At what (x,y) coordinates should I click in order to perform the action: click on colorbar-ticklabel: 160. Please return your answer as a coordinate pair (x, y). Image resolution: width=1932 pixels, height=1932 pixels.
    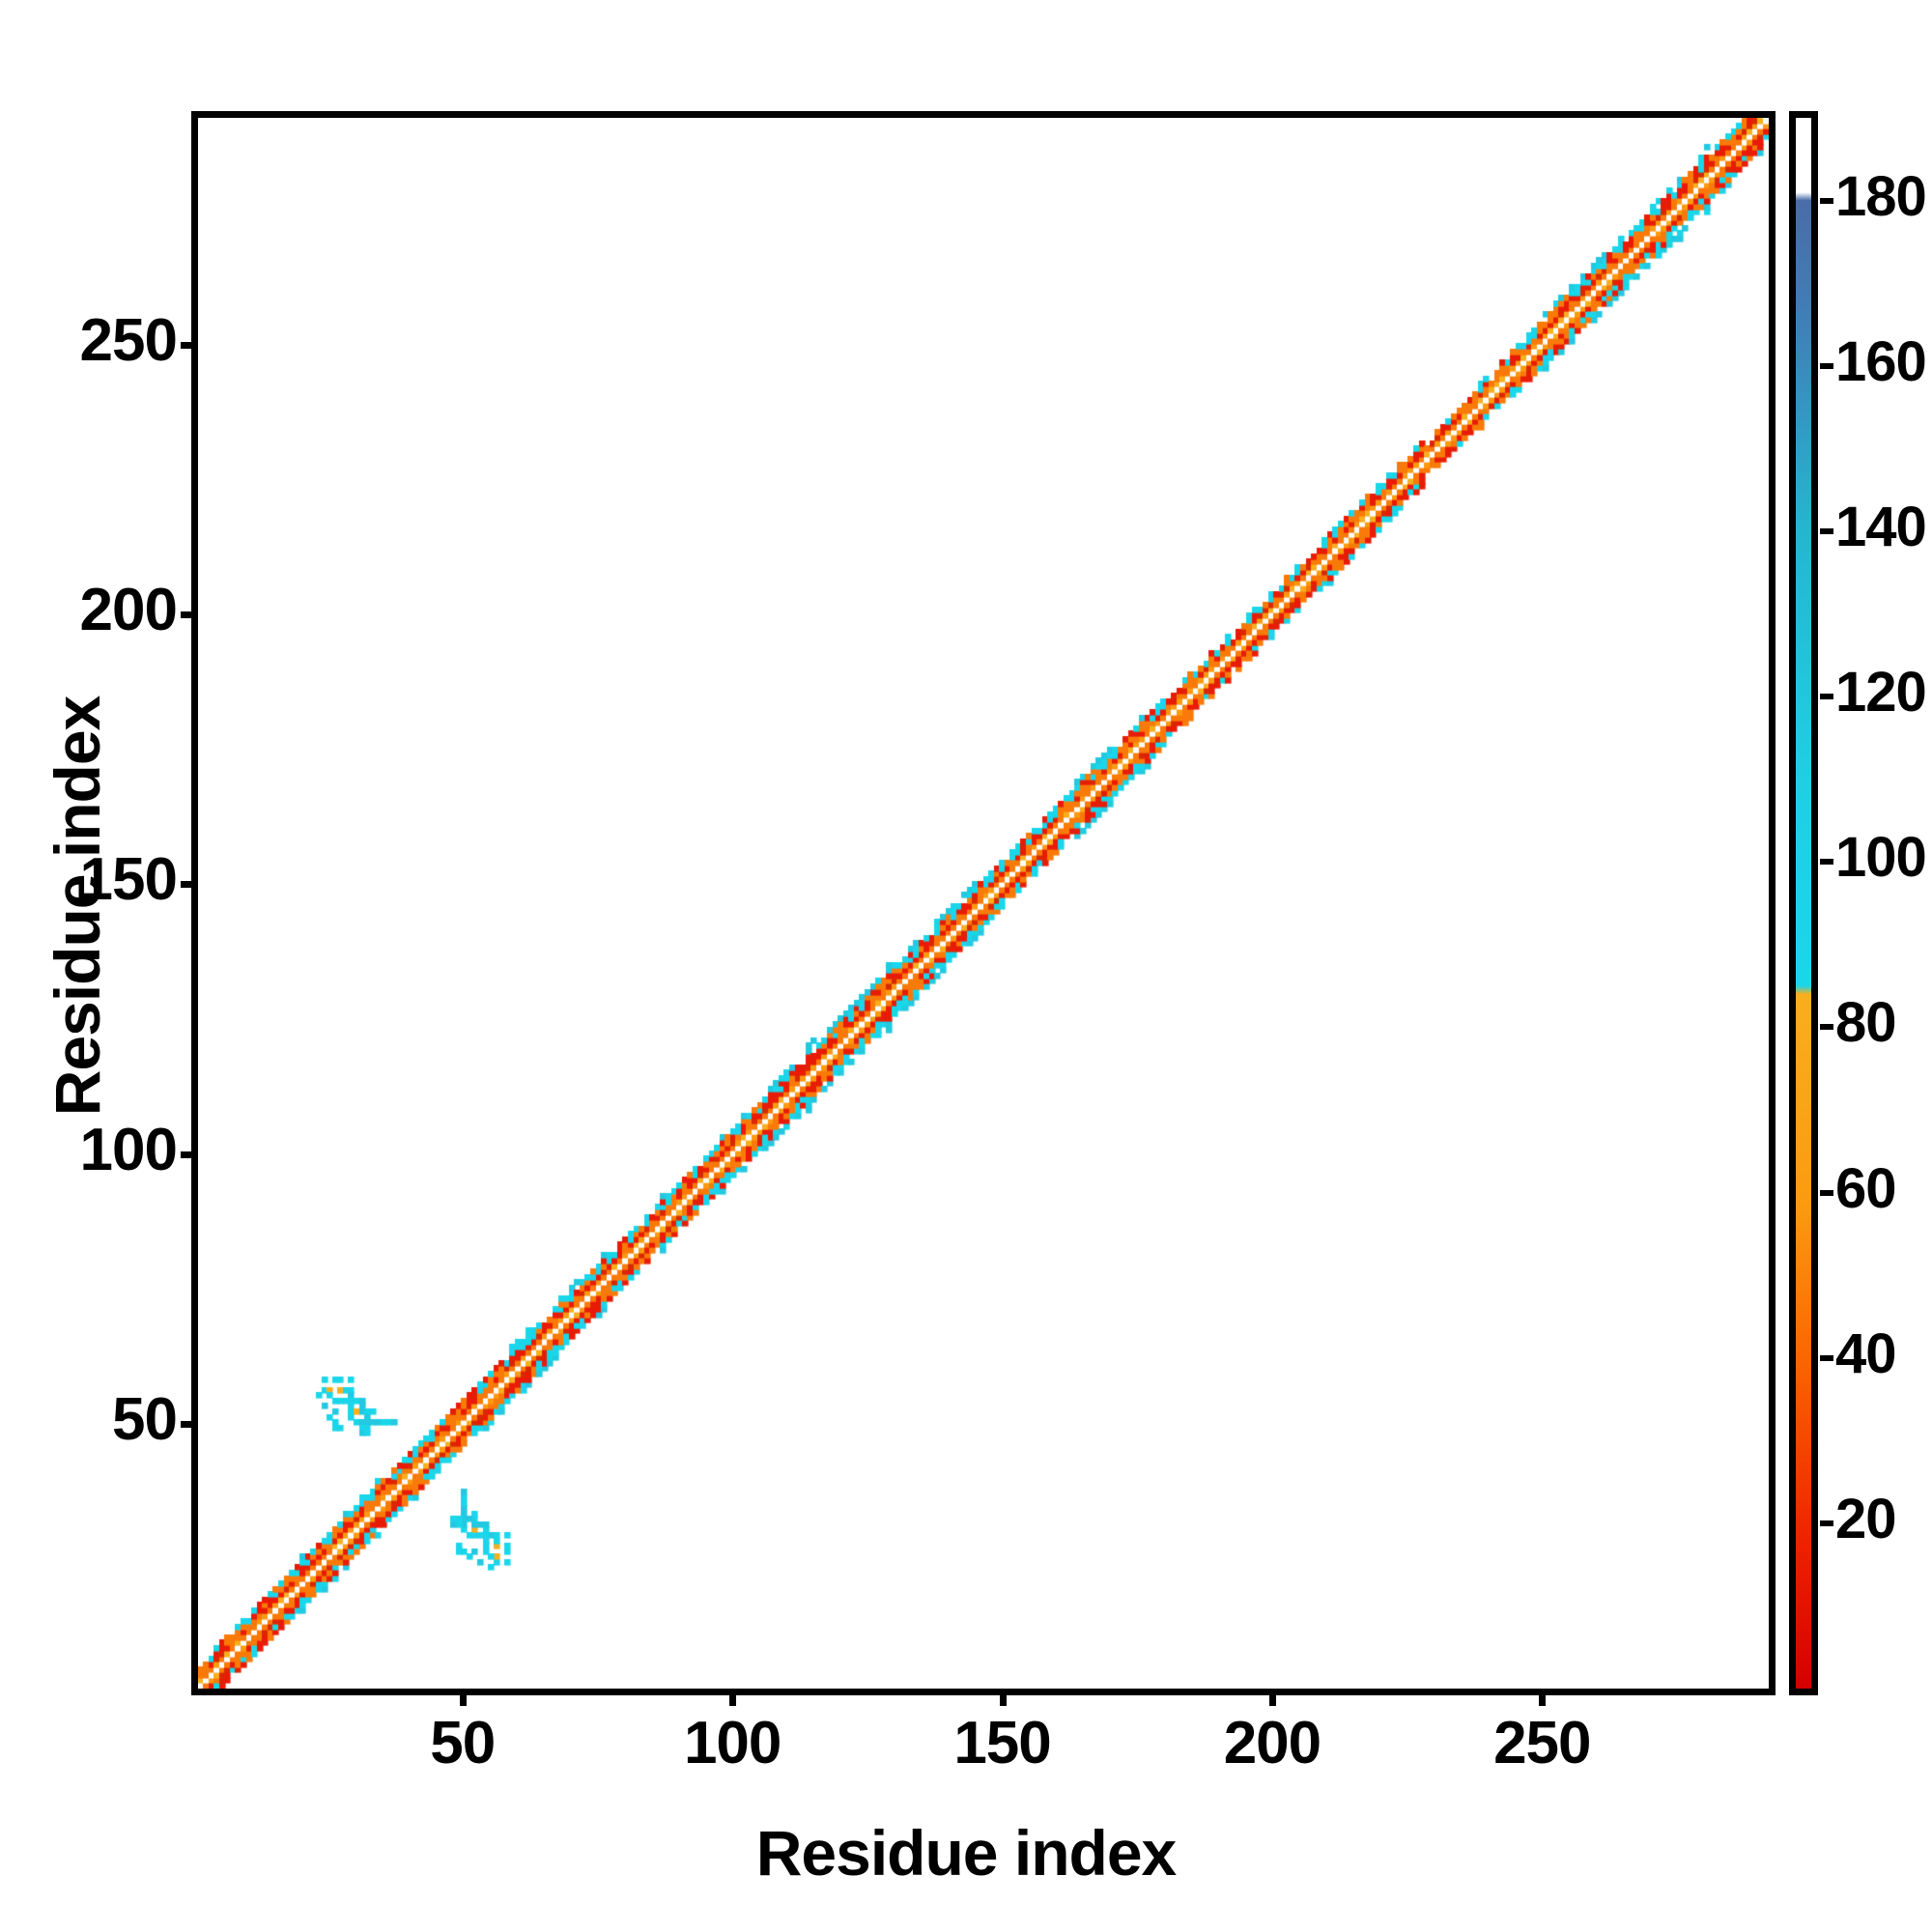
    Looking at the image, I should click on (1881, 361).